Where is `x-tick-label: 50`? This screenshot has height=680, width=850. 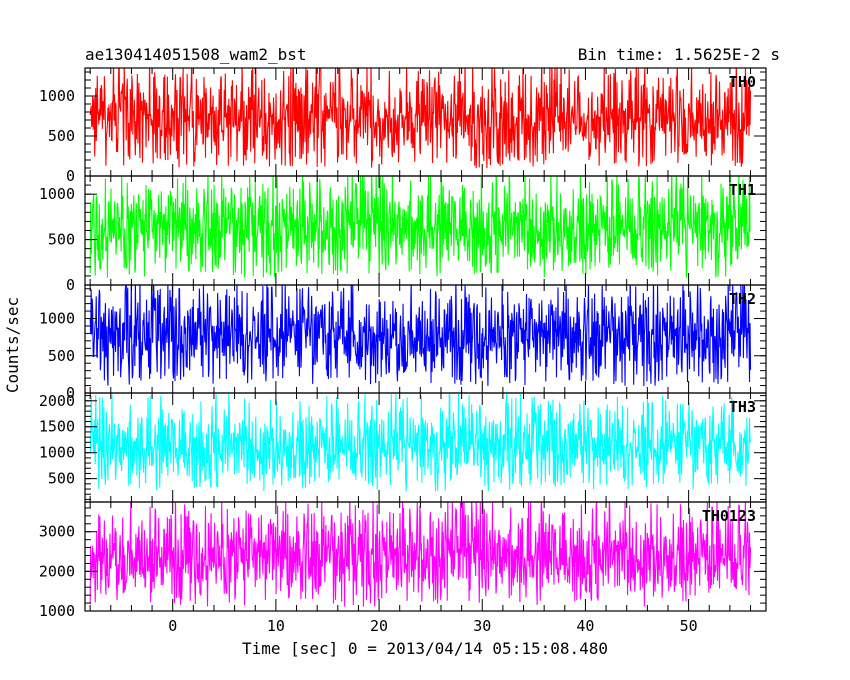 x-tick-label: 50 is located at coordinates (689, 626).